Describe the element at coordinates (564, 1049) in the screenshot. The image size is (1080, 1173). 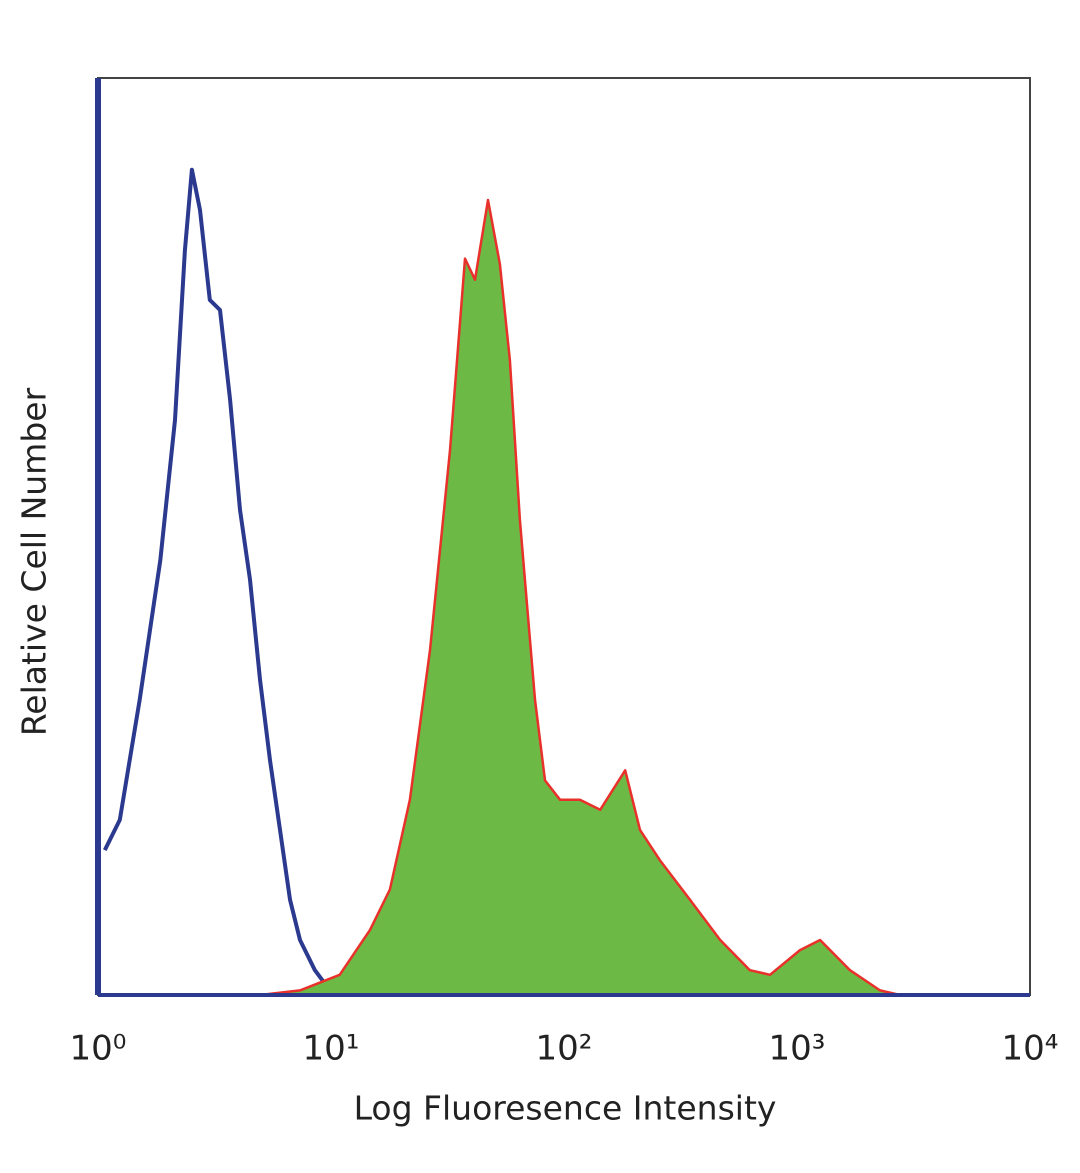
I see `x-tick-label: 10²` at that location.